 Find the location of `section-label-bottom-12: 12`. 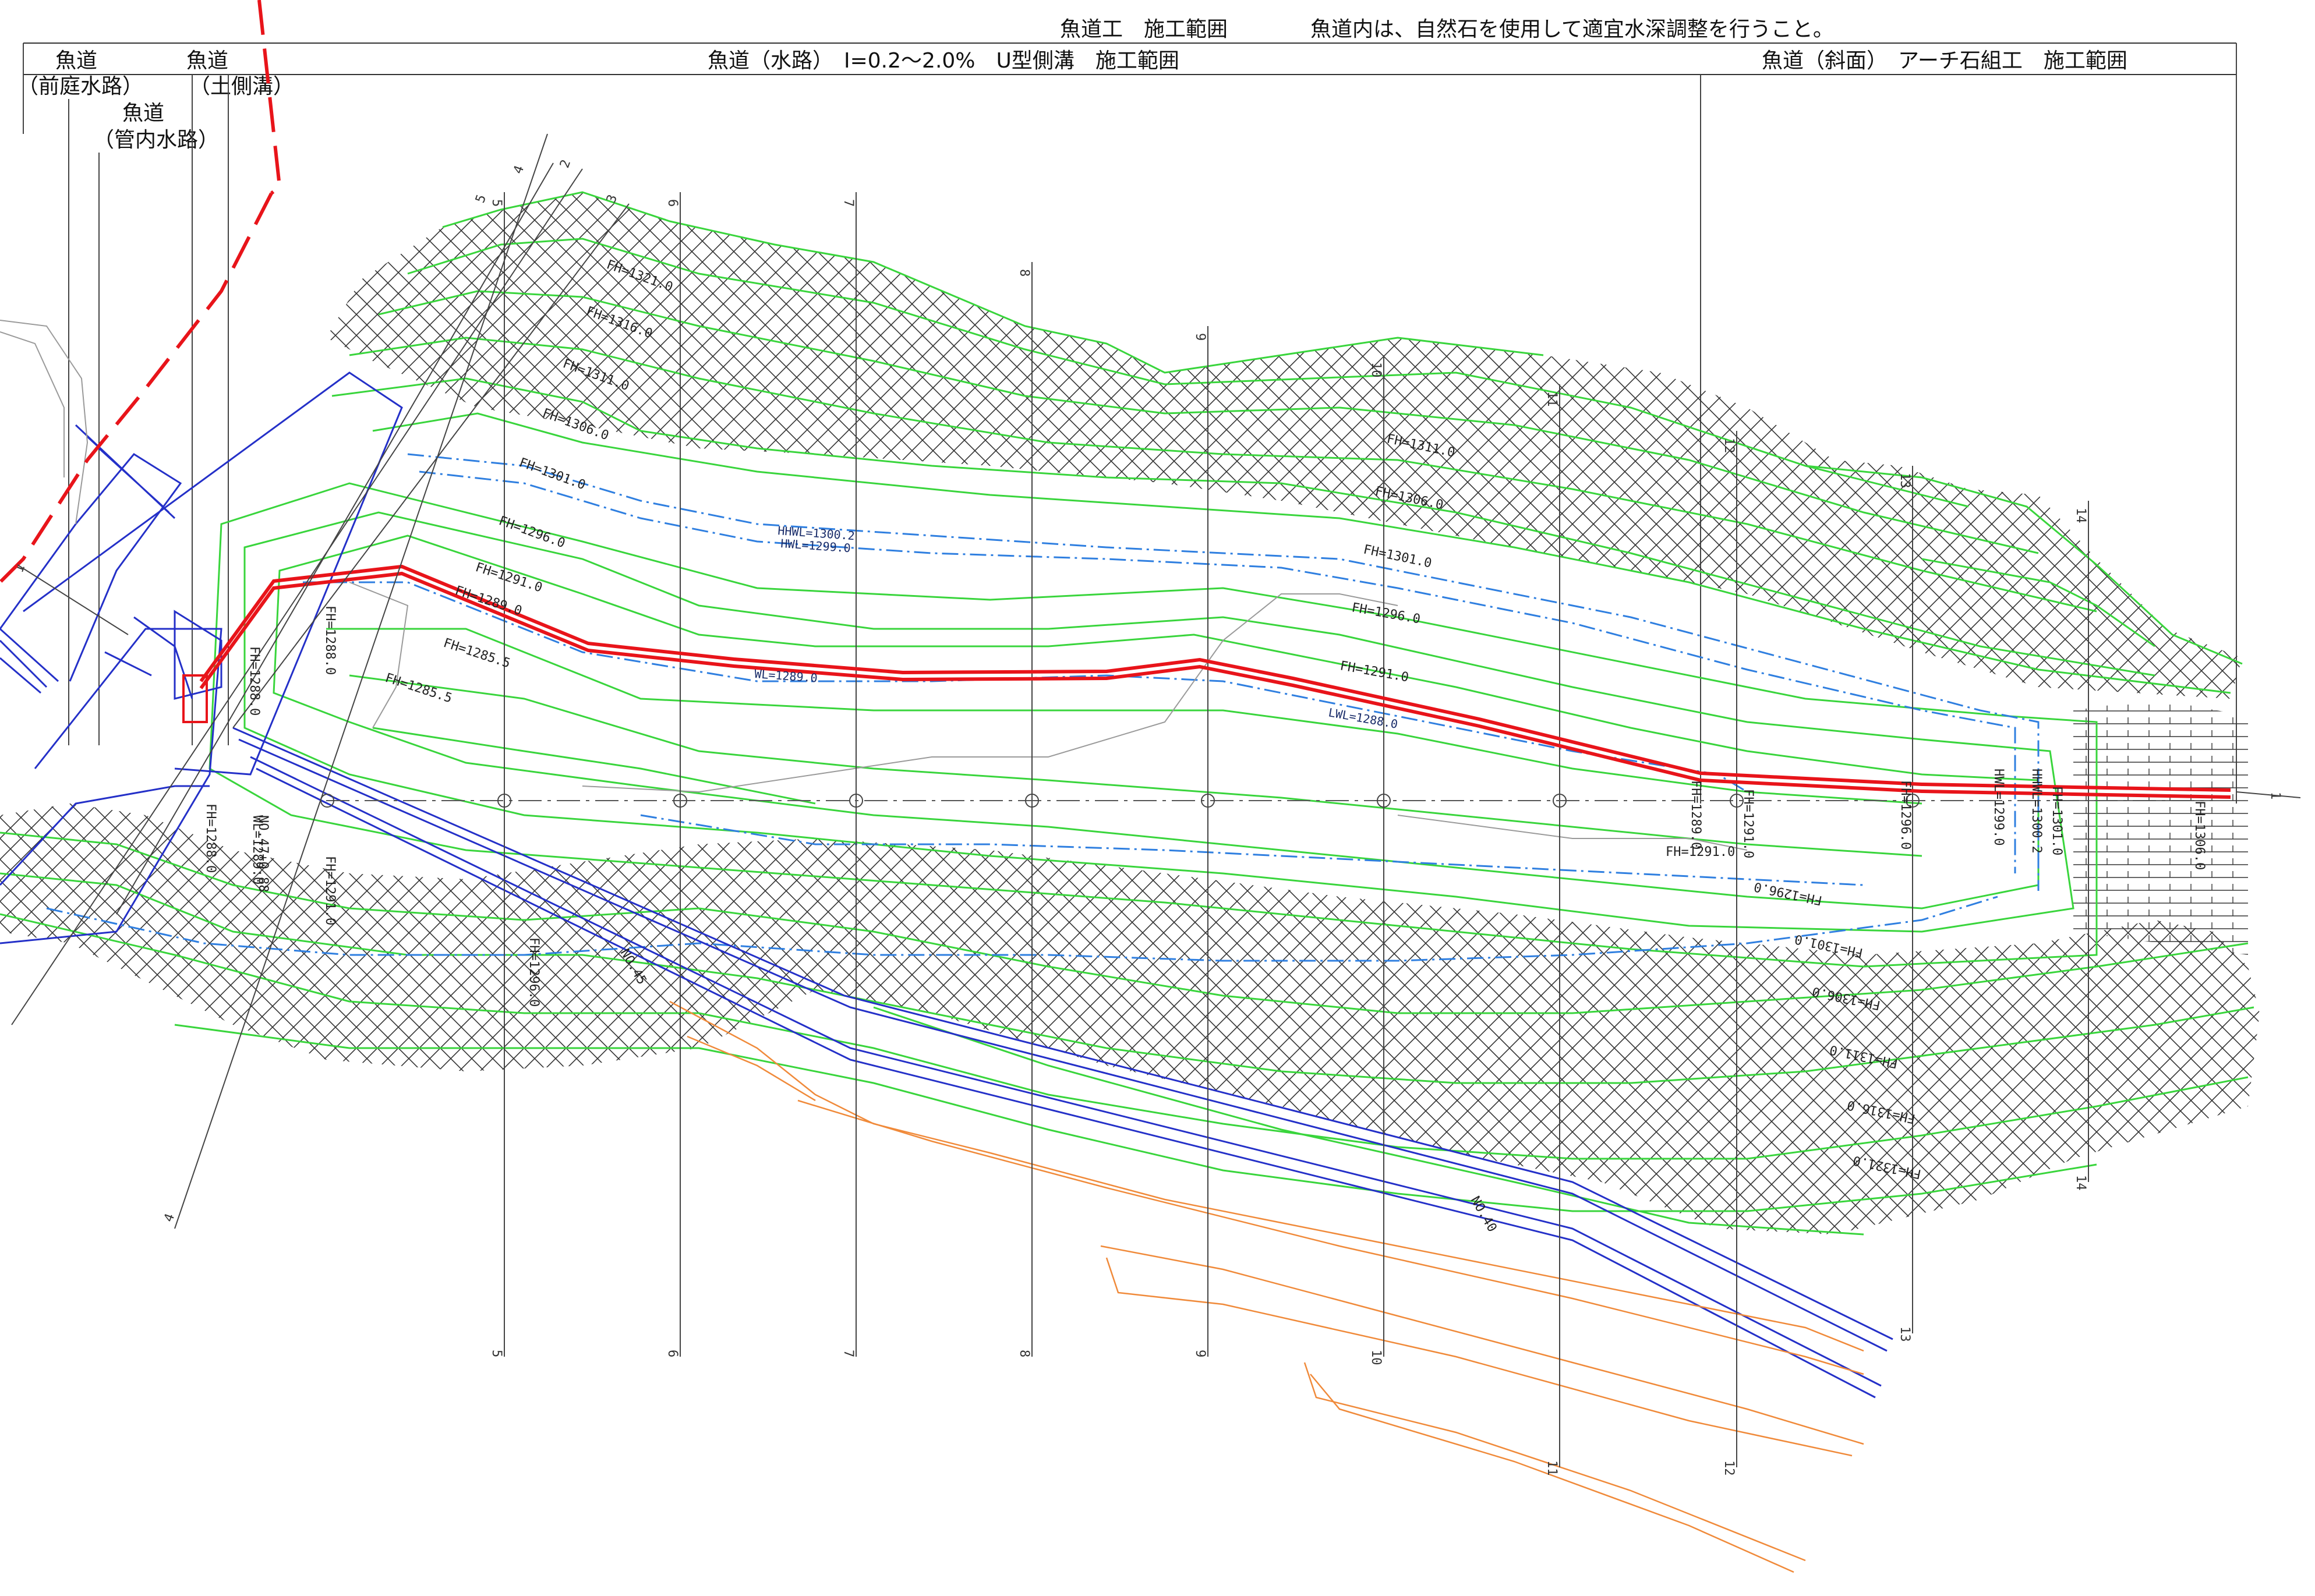

section-label-bottom-12: 12 is located at coordinates (1729, 1468).